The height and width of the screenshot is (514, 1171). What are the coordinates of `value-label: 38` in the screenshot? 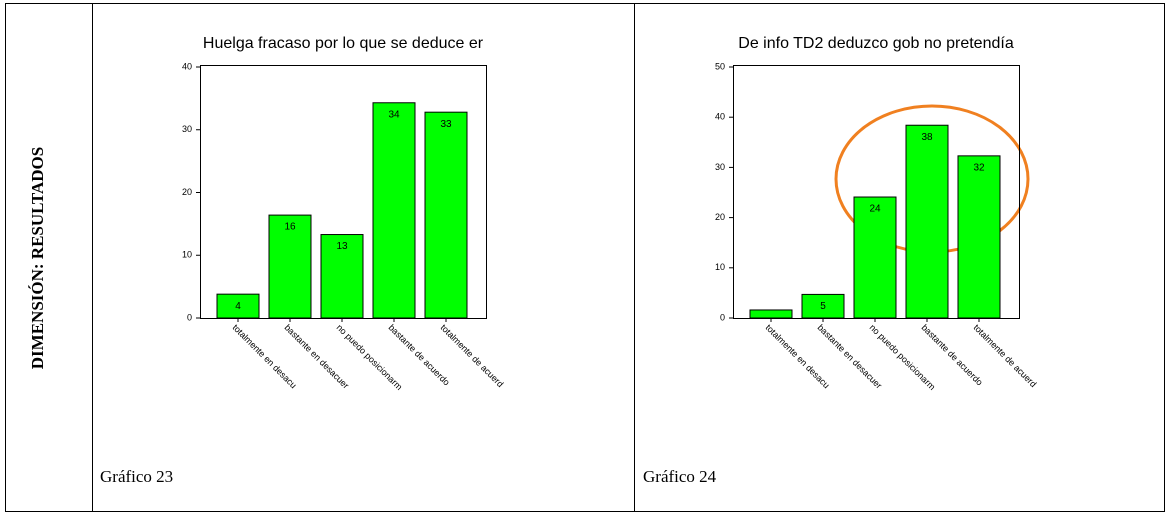 It's located at (927, 137).